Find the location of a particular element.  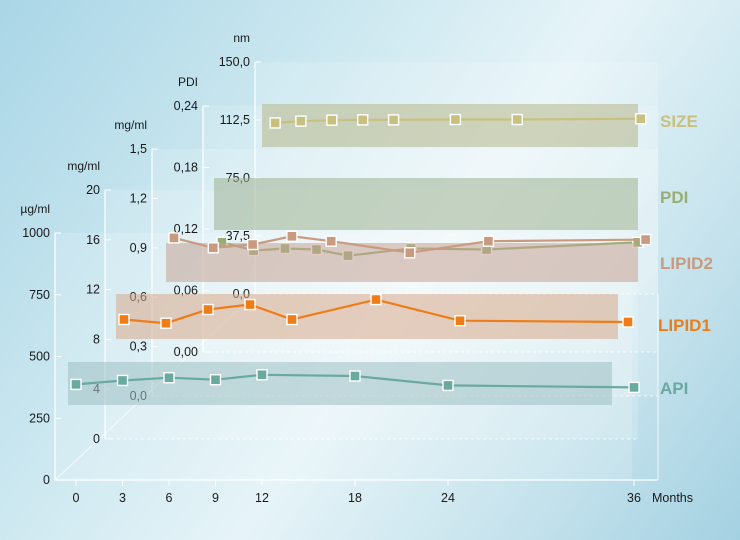

band-pdi is located at coordinates (426, 204).